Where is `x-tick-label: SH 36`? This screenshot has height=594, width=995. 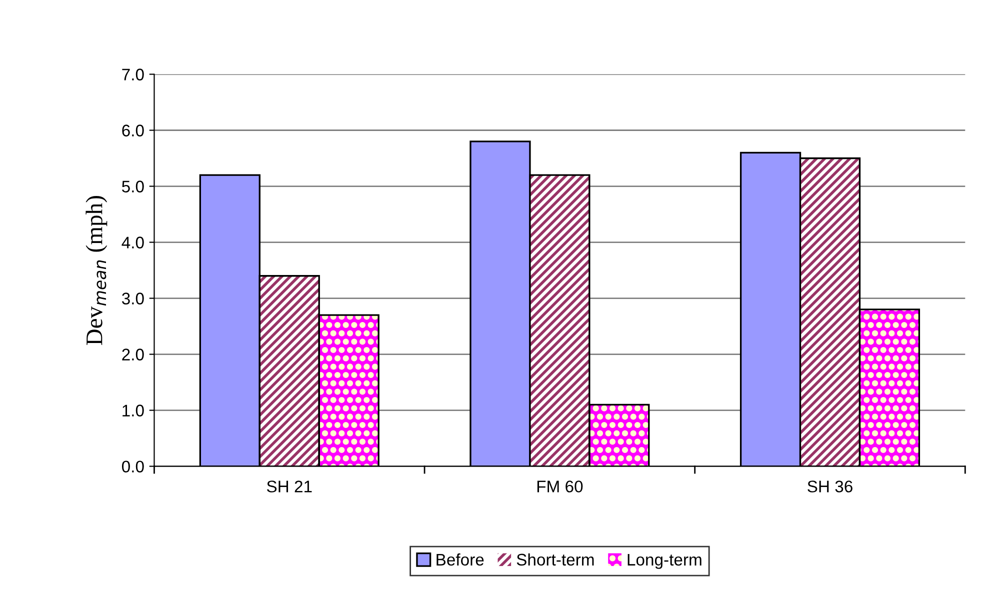 x-tick-label: SH 36 is located at coordinates (830, 486).